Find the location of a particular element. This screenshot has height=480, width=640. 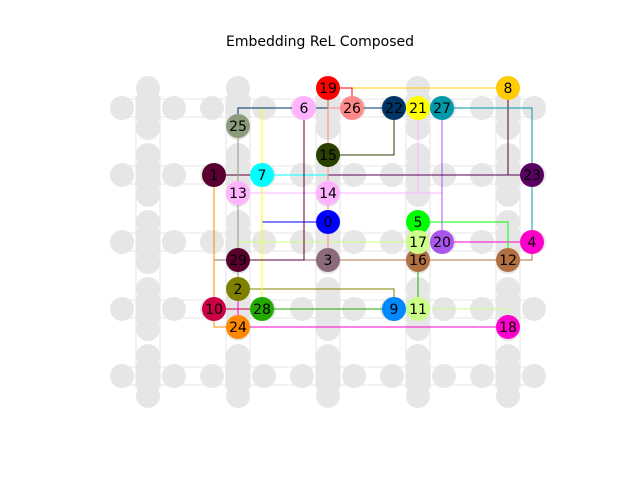

node-label-16: 16 is located at coordinates (418, 261).